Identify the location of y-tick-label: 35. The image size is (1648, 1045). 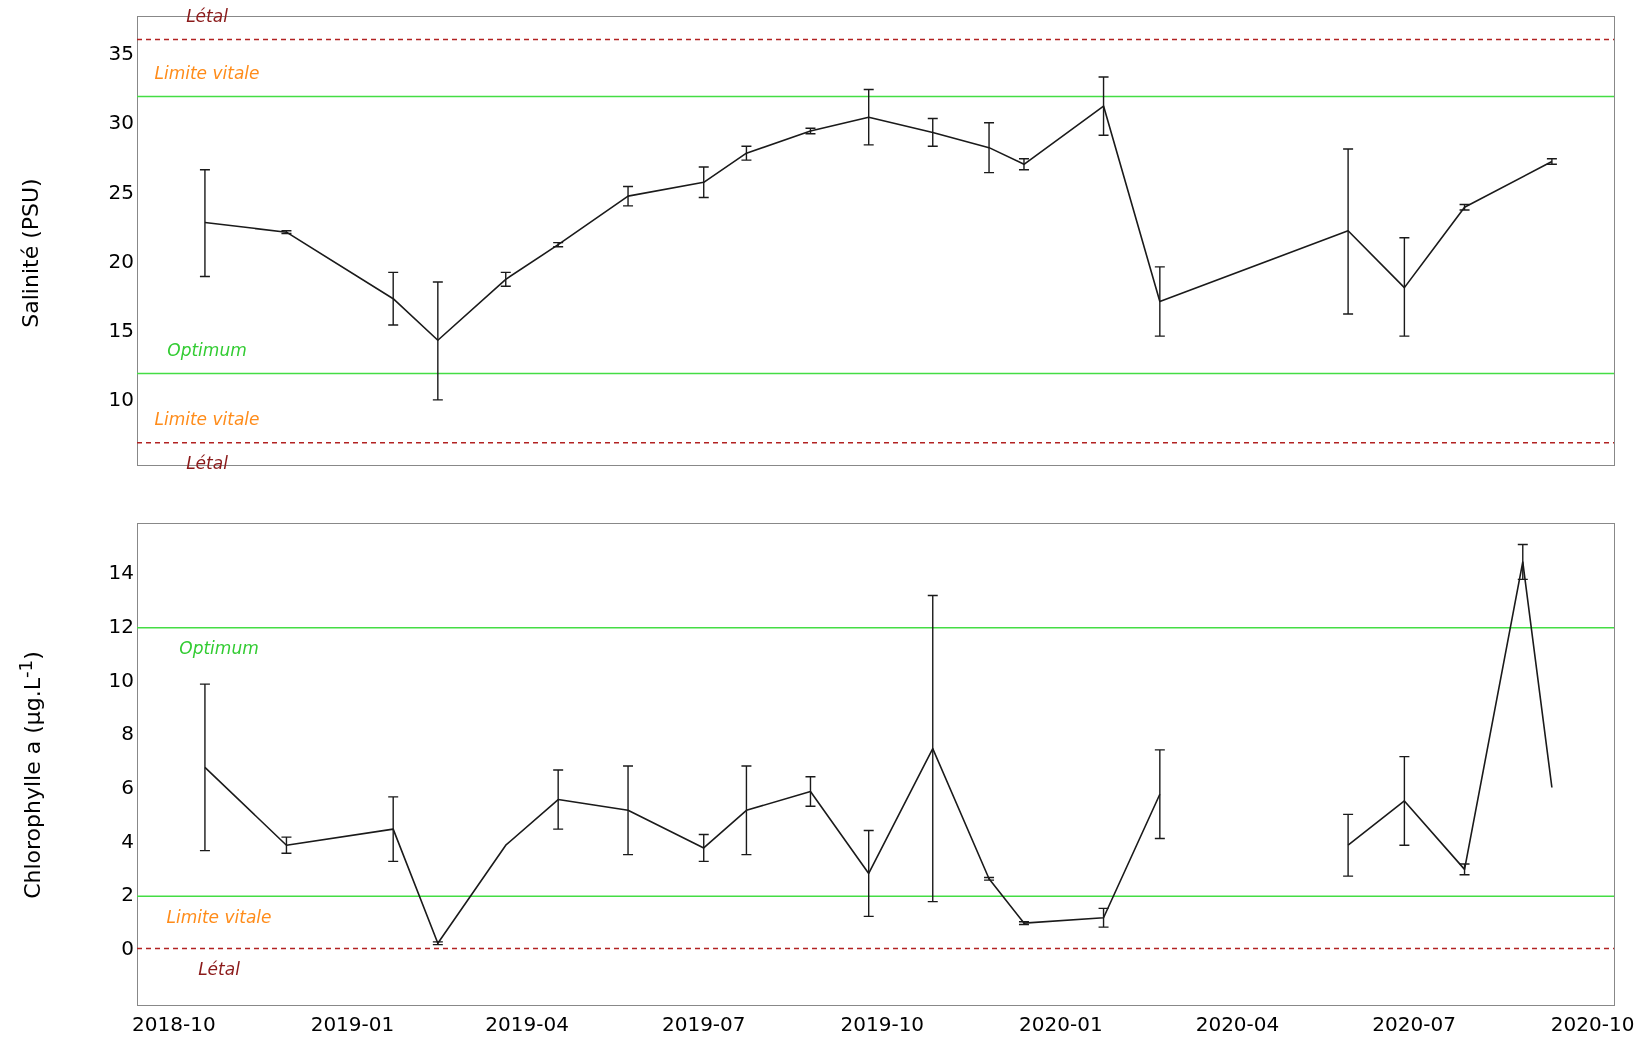
(121, 53).